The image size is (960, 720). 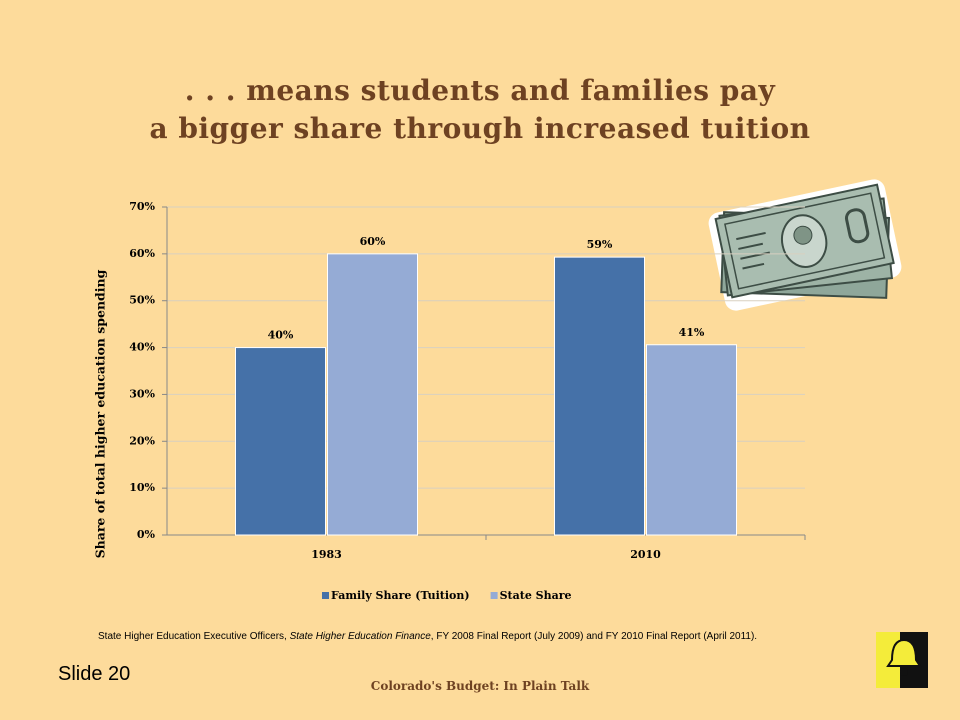 What do you see at coordinates (902, 660) in the screenshot?
I see `bell-logo` at bounding box center [902, 660].